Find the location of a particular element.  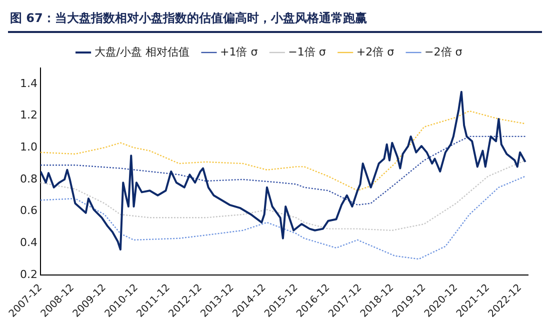

legend-label: −1倍 σ is located at coordinates (307, 51).